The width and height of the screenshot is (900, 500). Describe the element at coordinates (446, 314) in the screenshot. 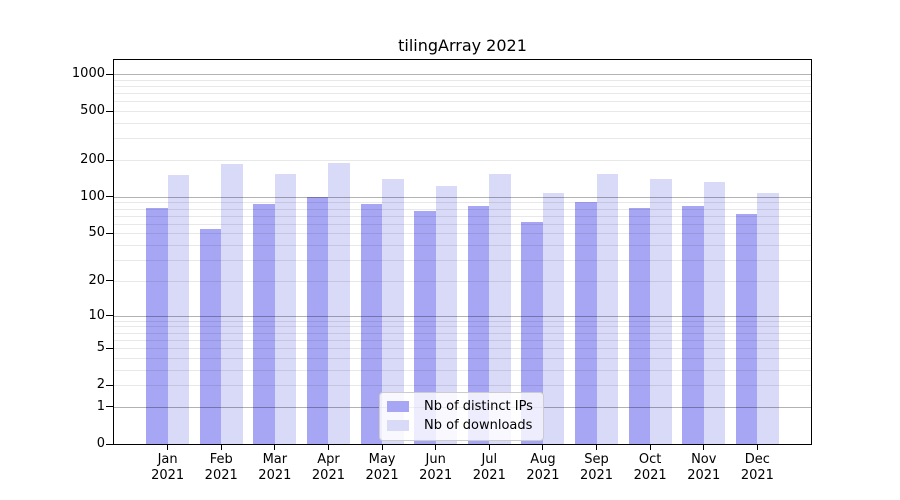

I see `bar-downloads-jun` at that location.